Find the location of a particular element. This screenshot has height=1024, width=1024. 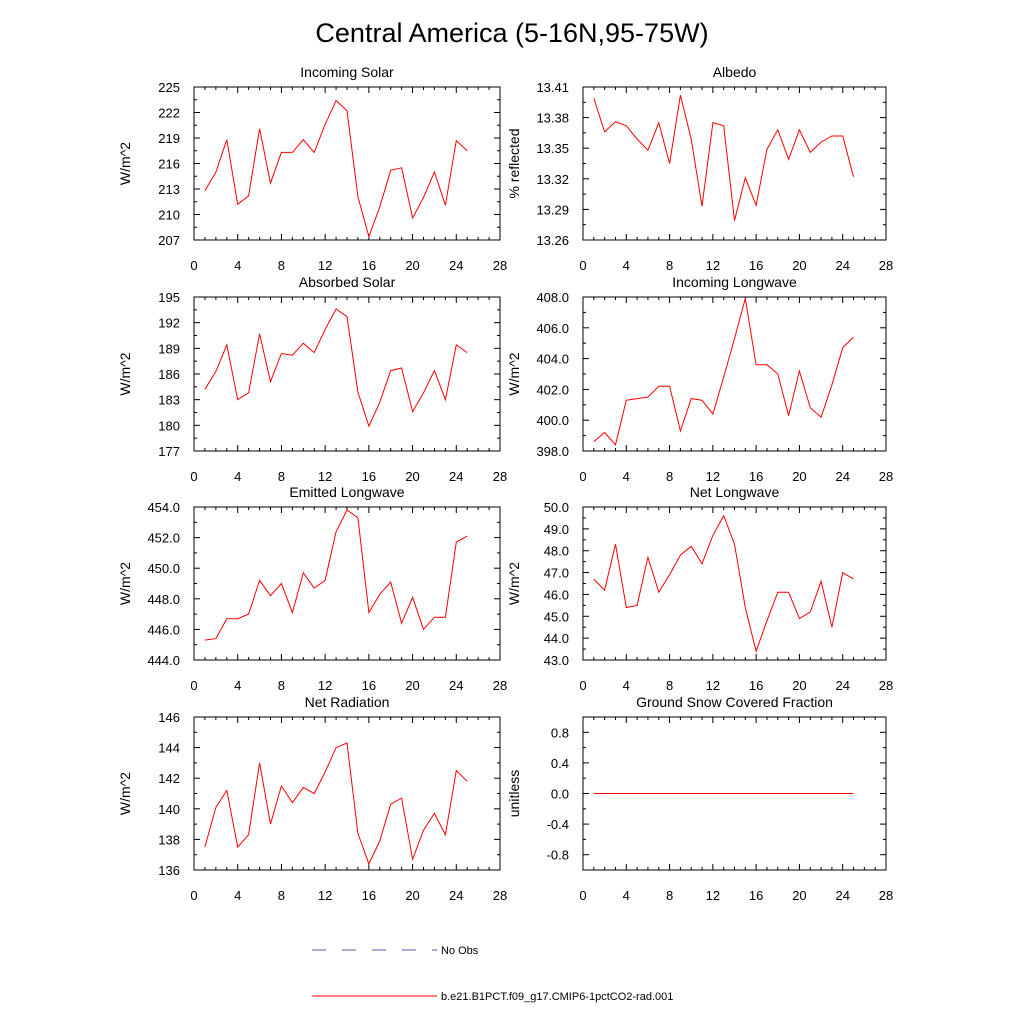

panel-title: Net Radiation is located at coordinates (347, 702).